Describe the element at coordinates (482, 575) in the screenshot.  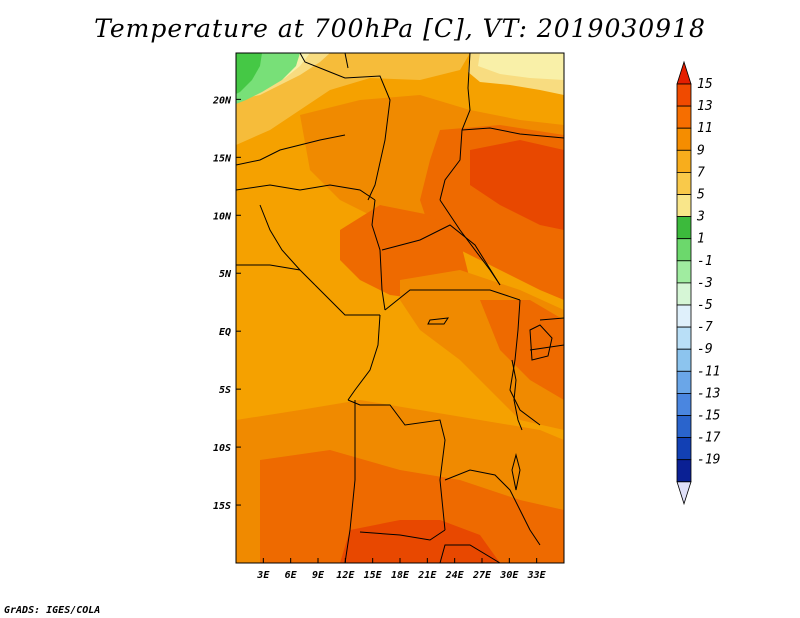
I see `lon-label: 27E` at that location.